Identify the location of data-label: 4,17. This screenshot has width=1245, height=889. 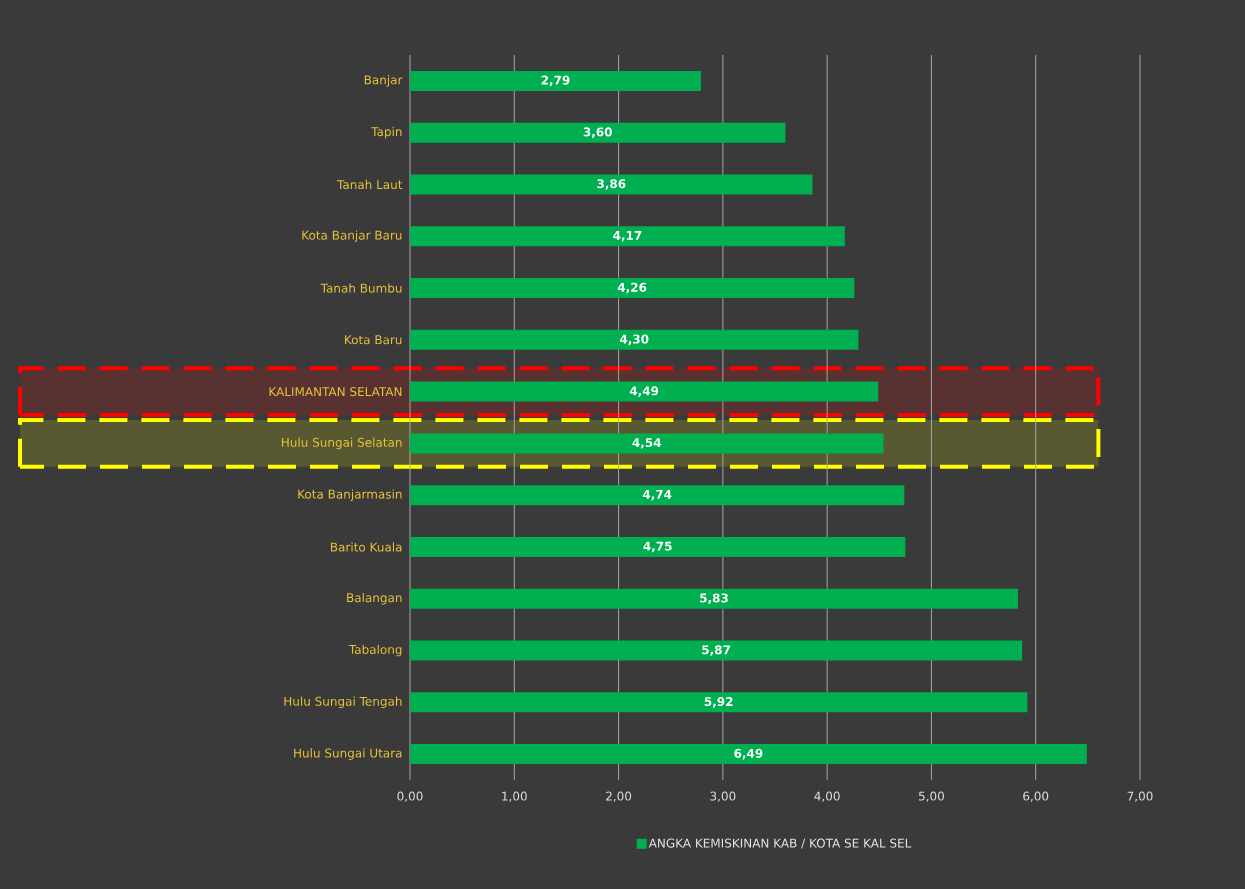
(627, 236).